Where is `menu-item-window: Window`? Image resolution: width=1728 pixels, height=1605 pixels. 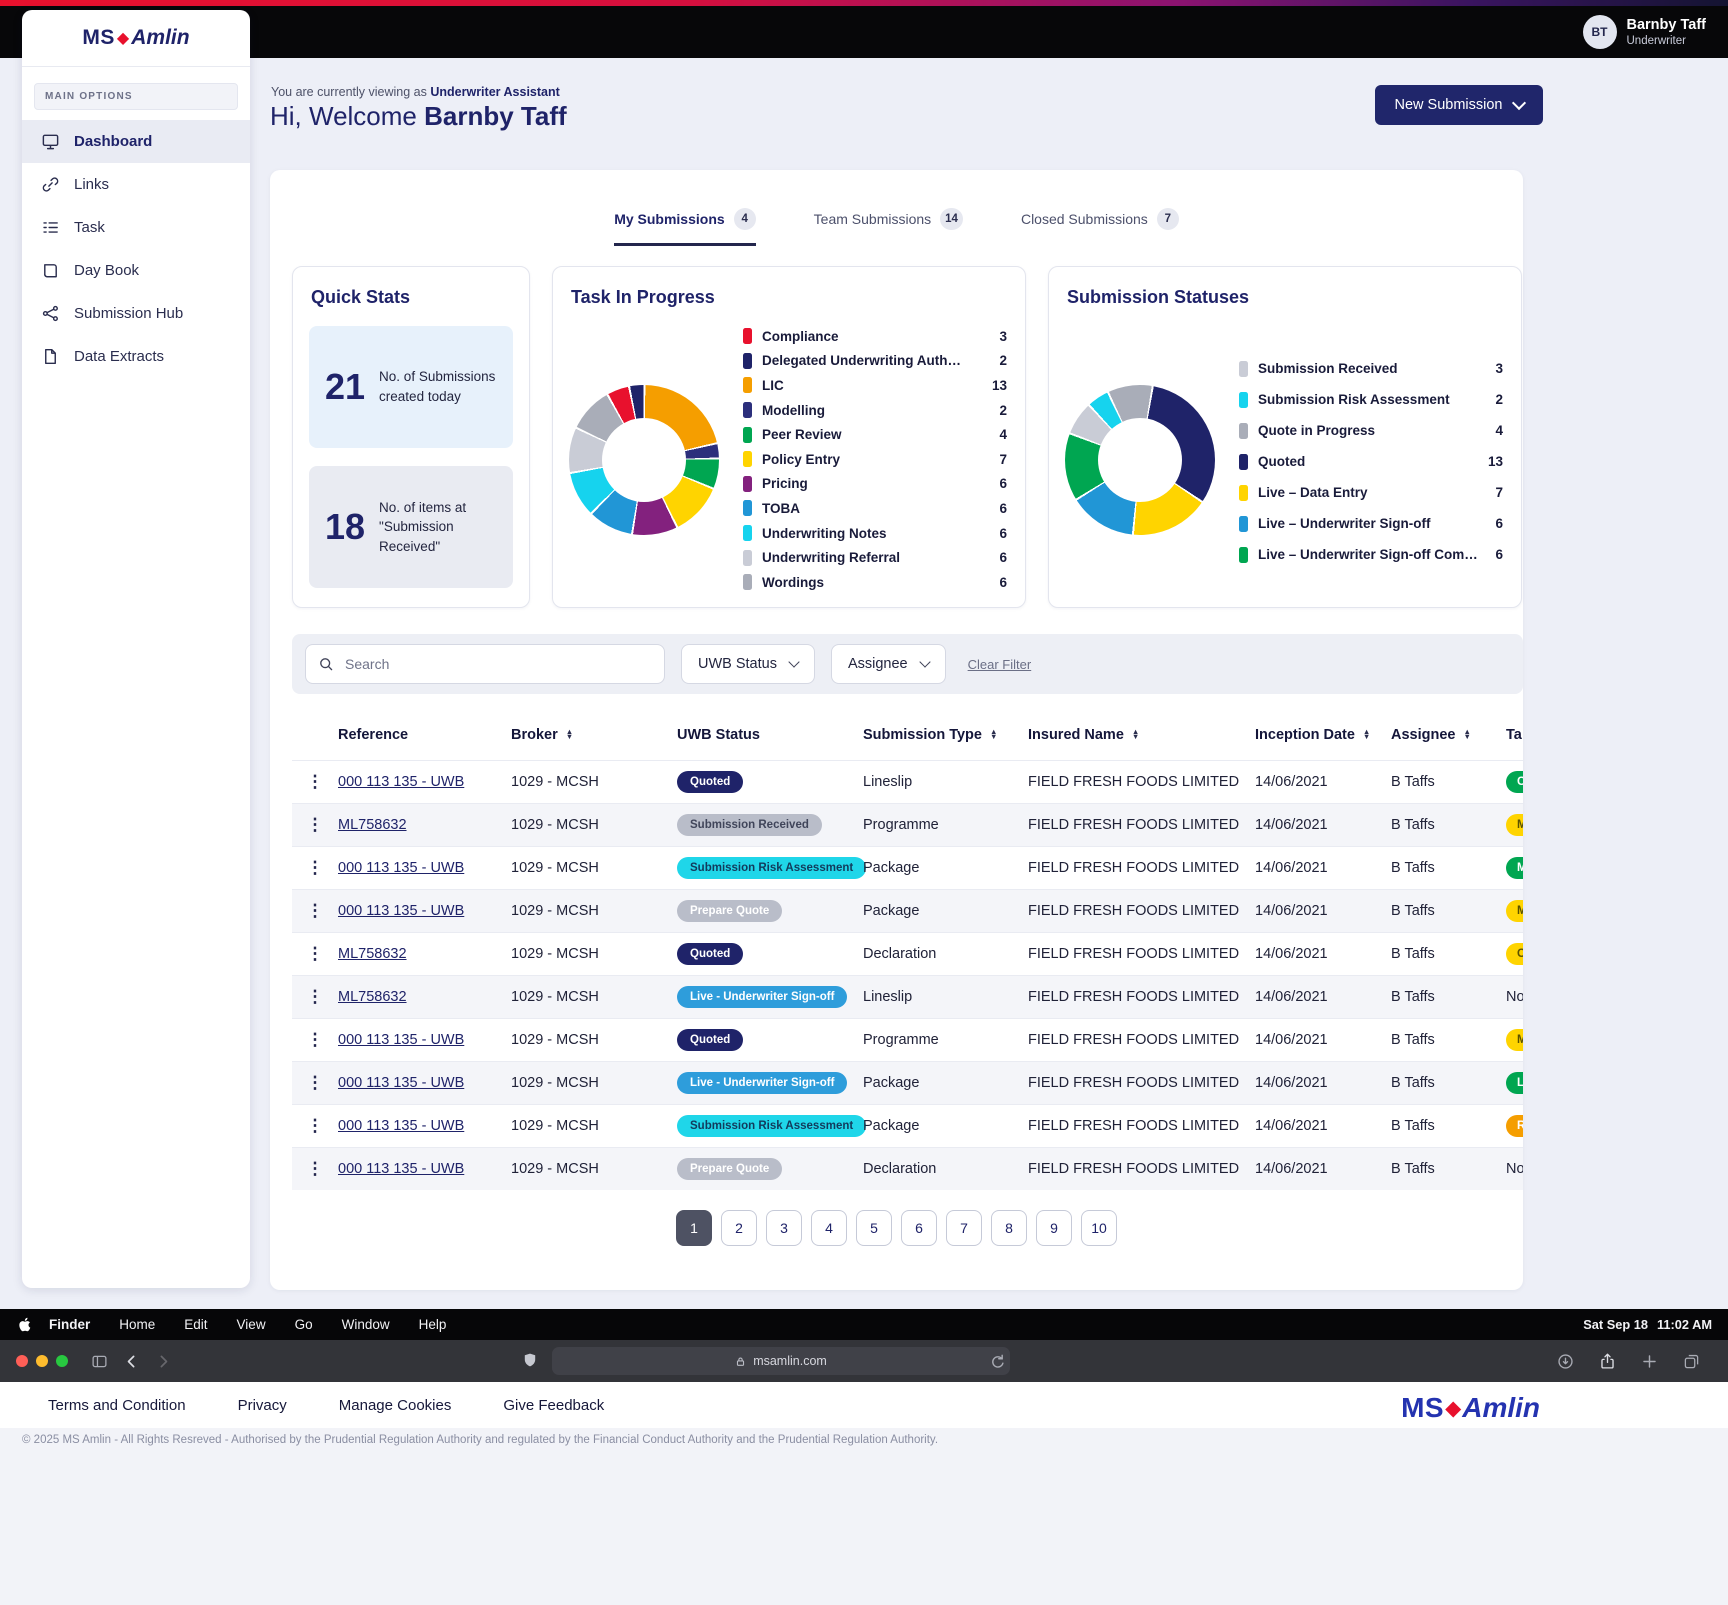 menu-item-window: Window is located at coordinates (365, 1324).